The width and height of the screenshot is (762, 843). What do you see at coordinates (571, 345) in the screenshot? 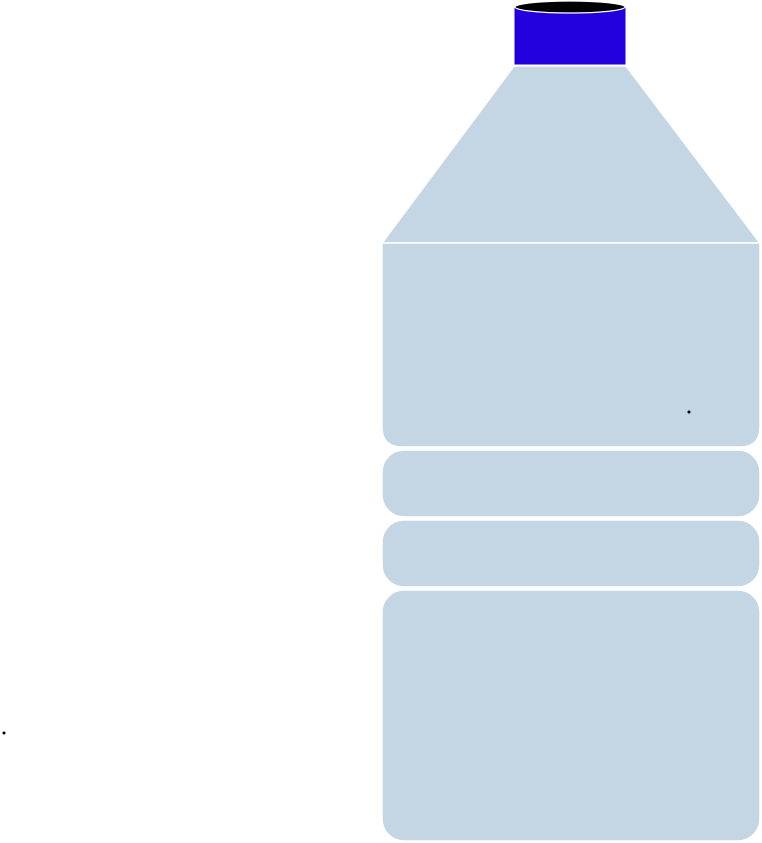
I see `bottle-panel-upper` at bounding box center [571, 345].